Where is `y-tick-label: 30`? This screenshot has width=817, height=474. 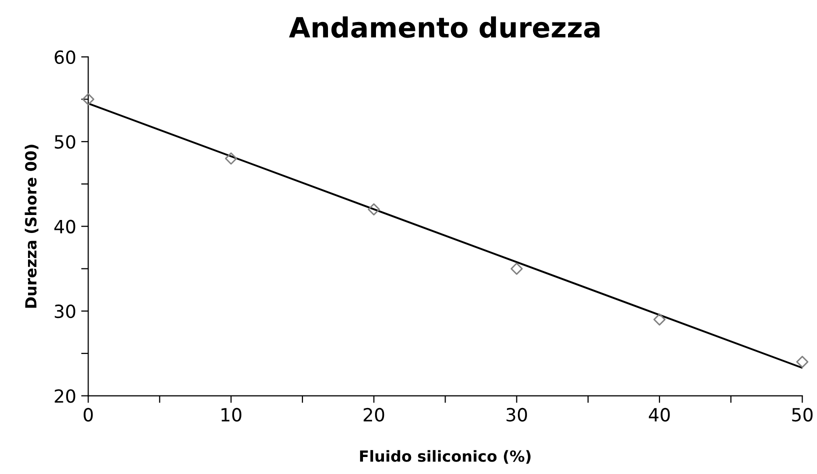
y-tick-label: 30 is located at coordinates (65, 311).